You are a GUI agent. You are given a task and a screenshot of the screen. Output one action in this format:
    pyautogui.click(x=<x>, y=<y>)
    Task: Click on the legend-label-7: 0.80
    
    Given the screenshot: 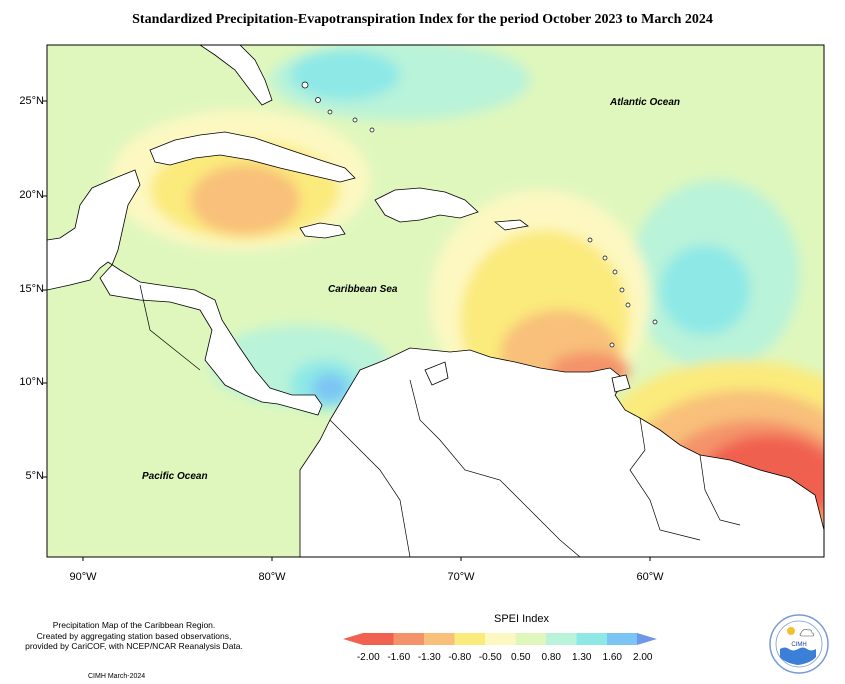 What is the action you would take?
    pyautogui.click(x=551, y=657)
    